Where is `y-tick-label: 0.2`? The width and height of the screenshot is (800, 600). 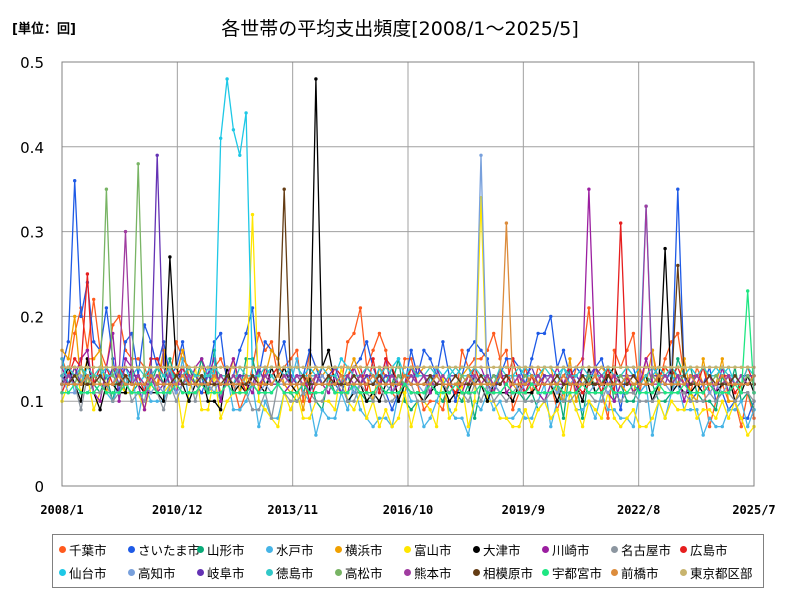
y-tick-label: 0.2 is located at coordinates (32, 317).